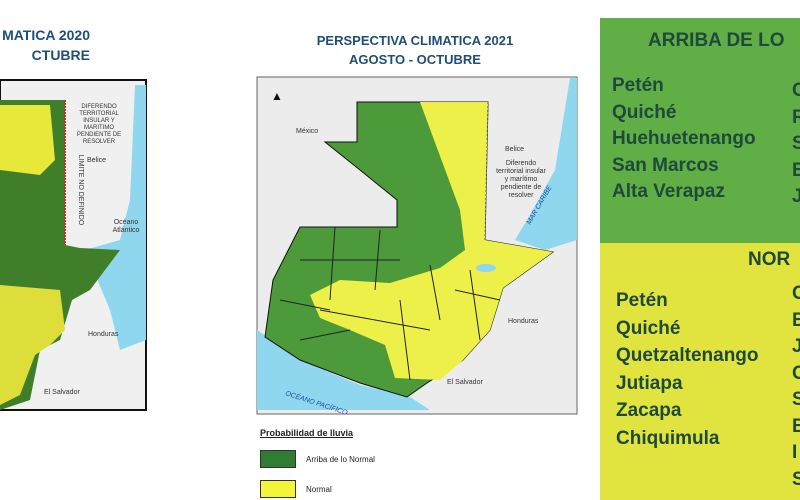 This screenshot has width=800, height=500. What do you see at coordinates (277, 96) in the screenshot?
I see `north-arrow-icon: ▲` at bounding box center [277, 96].